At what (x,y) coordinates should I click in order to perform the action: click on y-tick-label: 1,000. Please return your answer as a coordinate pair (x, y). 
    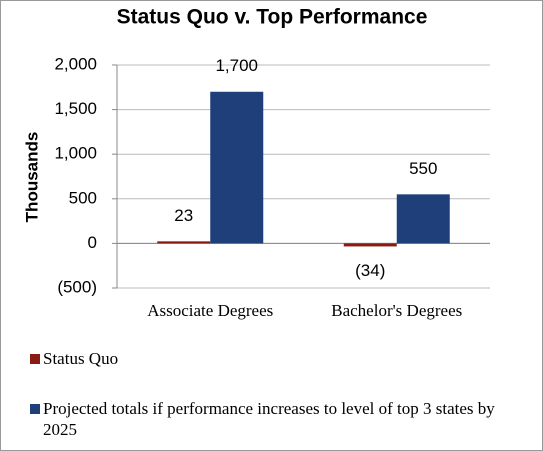
    Looking at the image, I should click on (75, 153).